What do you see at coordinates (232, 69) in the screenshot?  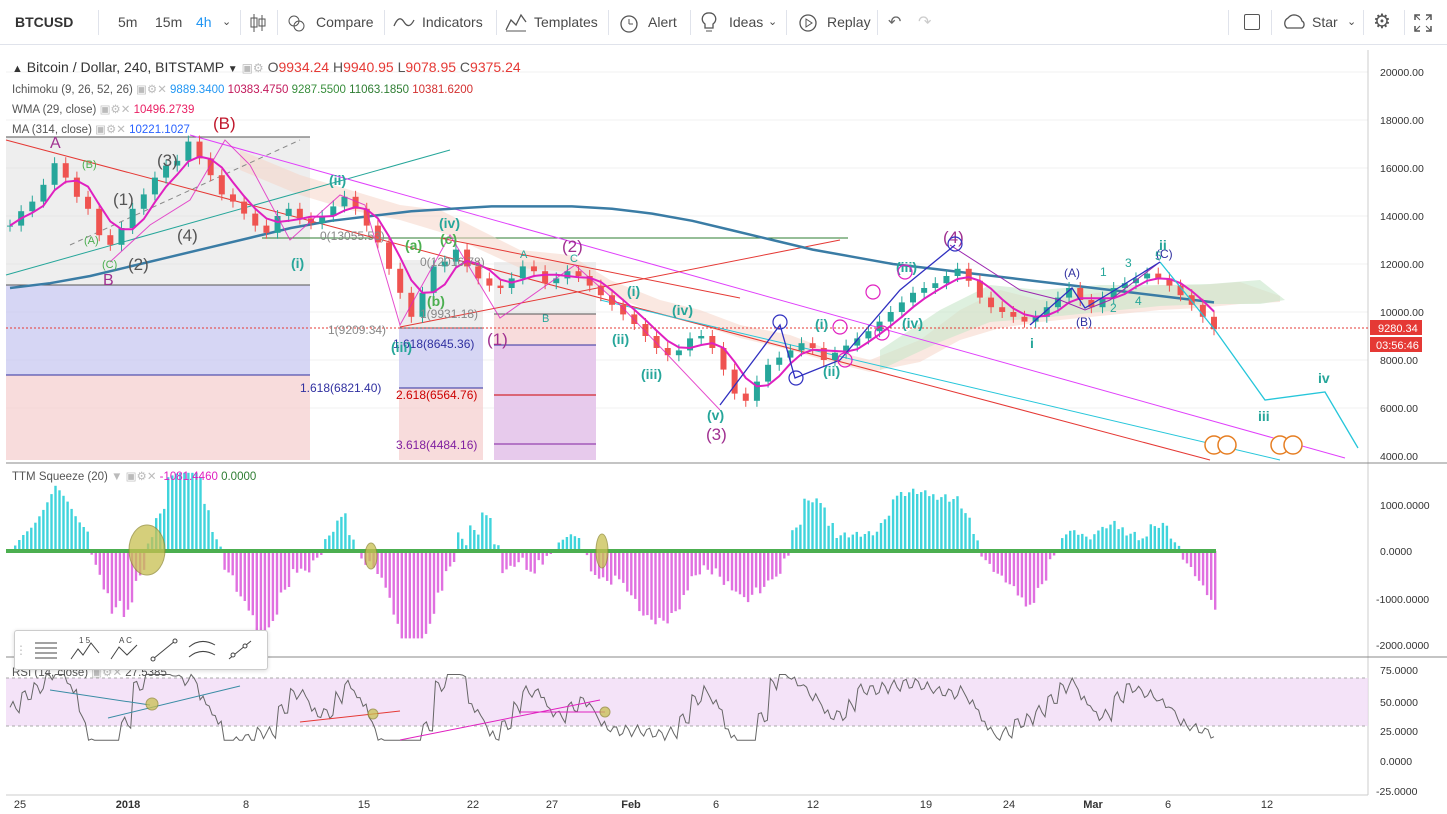 I see `chevron-down-icon: ▼` at bounding box center [232, 69].